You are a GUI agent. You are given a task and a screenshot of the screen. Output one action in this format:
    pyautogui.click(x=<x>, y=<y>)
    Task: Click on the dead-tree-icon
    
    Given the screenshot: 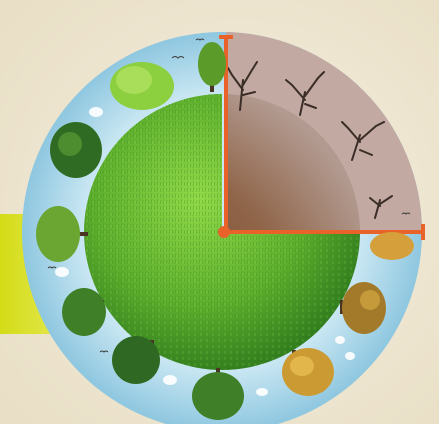 What is the action you would take?
    pyautogui.click(x=310, y=140)
    